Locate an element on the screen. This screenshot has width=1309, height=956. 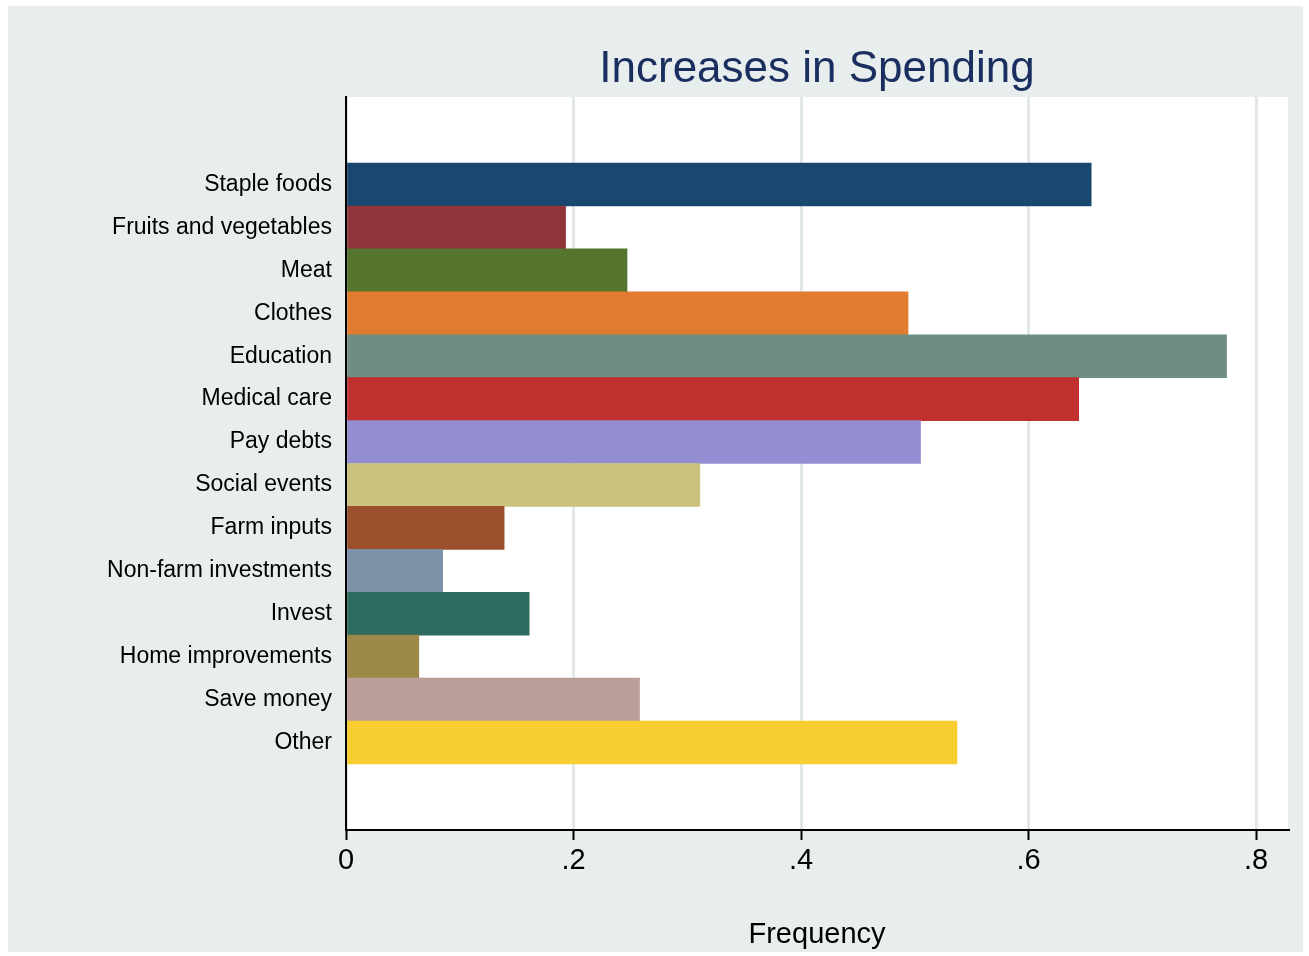
y-tick-label: Fruits and vegetables is located at coordinates (222, 225).